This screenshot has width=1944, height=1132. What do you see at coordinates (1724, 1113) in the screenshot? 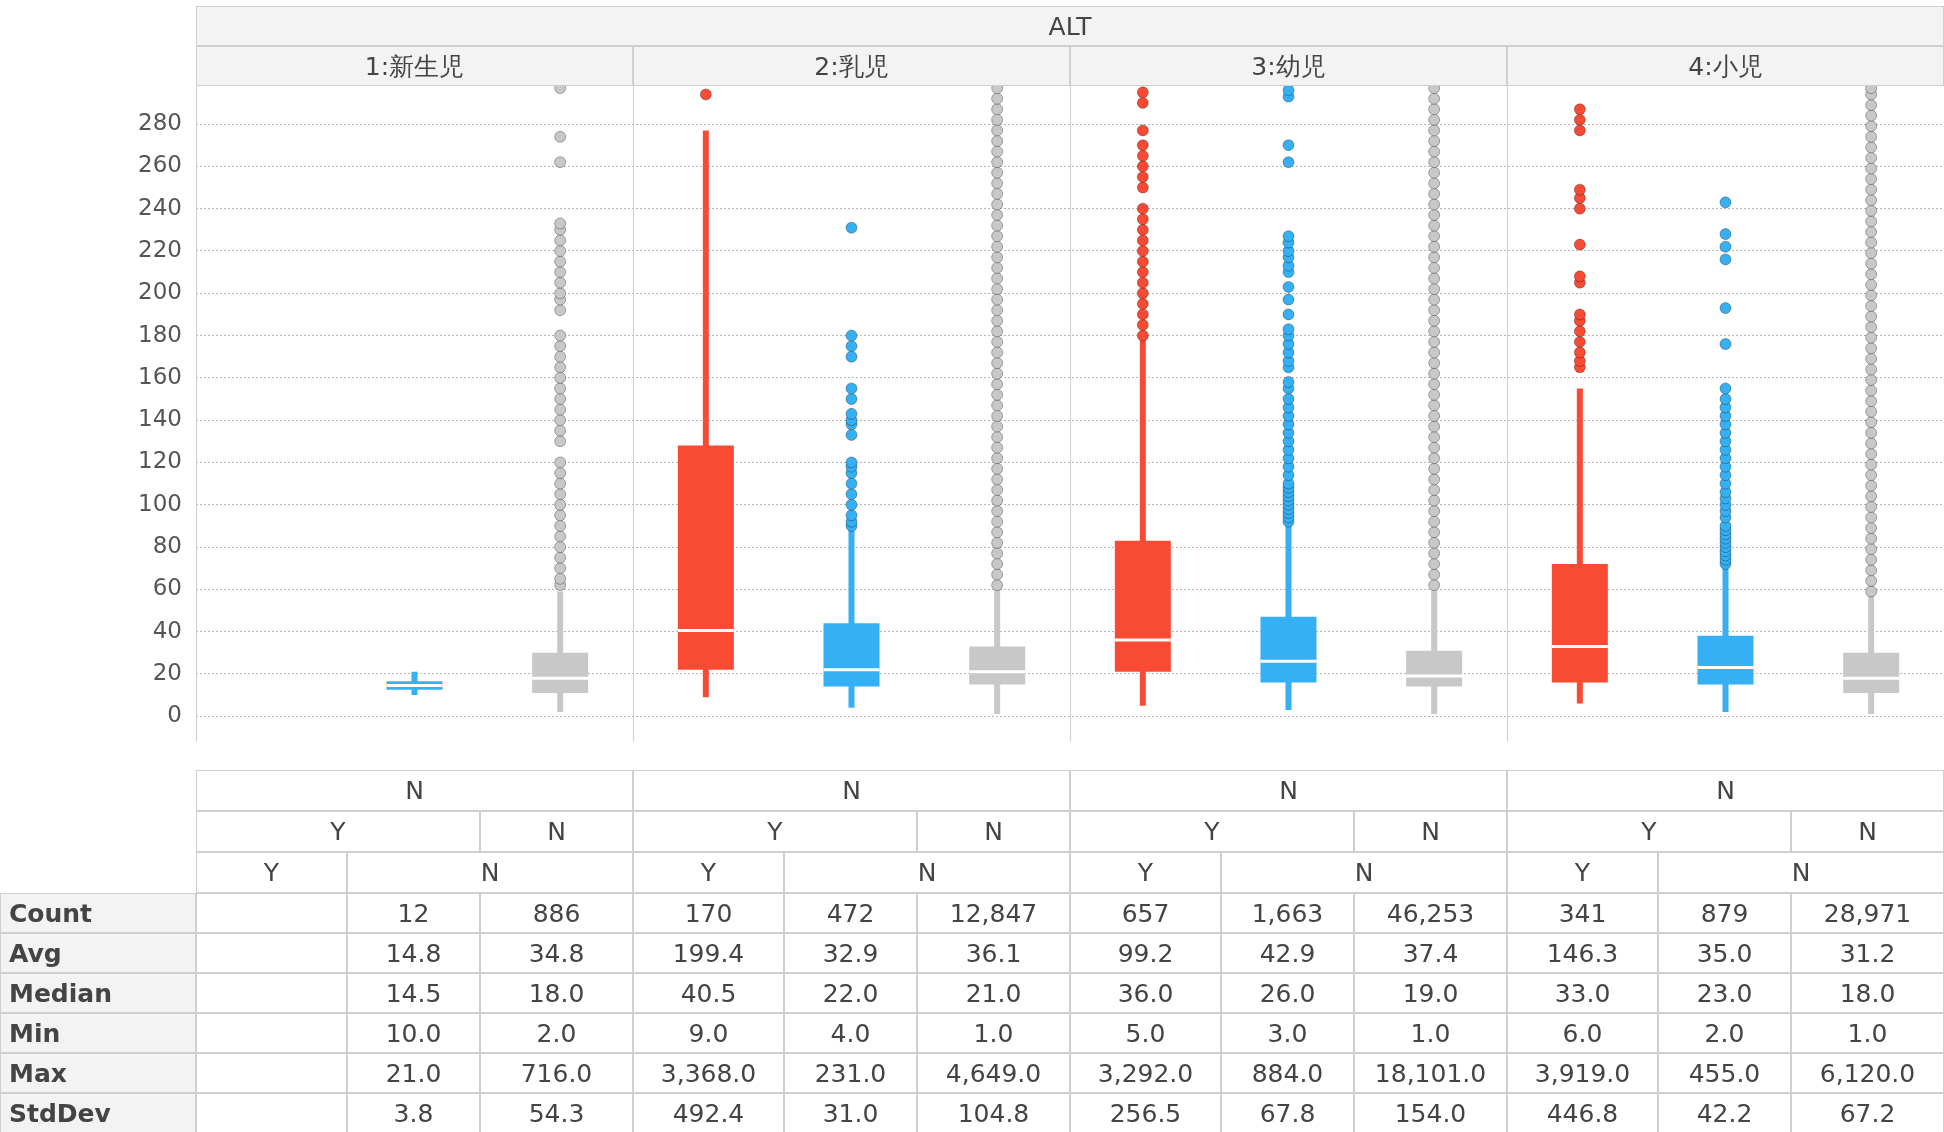
I see `text: 42.2` at bounding box center [1724, 1113].